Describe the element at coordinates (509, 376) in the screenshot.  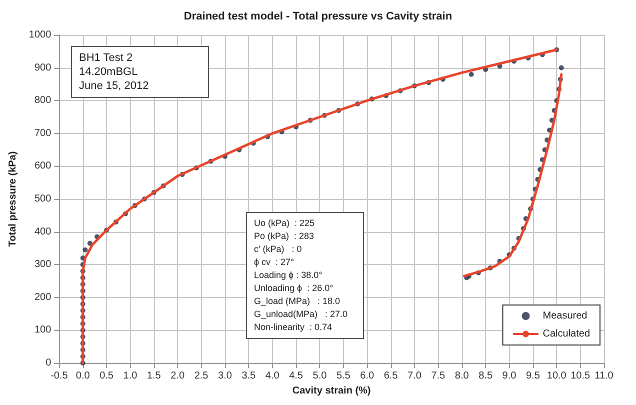
I see `x-tick-label: 9.0` at that location.